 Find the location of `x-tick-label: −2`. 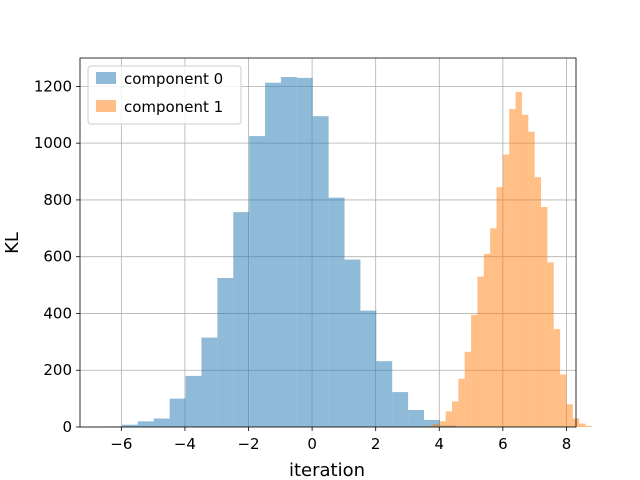

x-tick-label: −2 is located at coordinates (248, 444).